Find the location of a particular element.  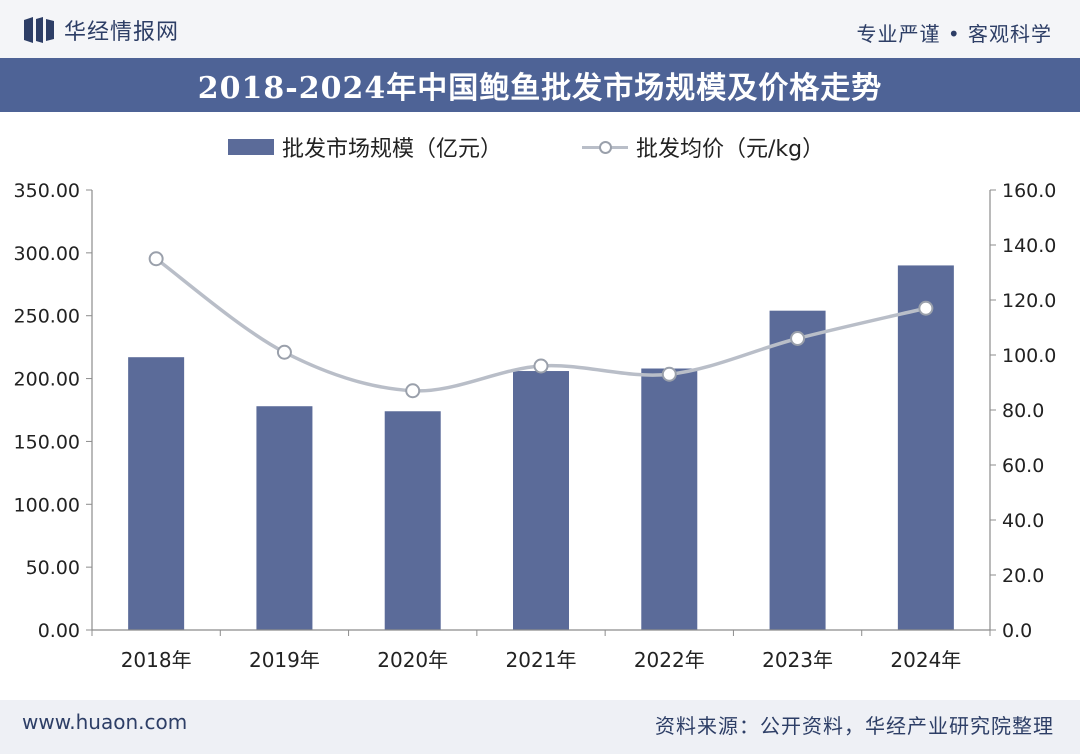

bar-2022年 is located at coordinates (669, 499).